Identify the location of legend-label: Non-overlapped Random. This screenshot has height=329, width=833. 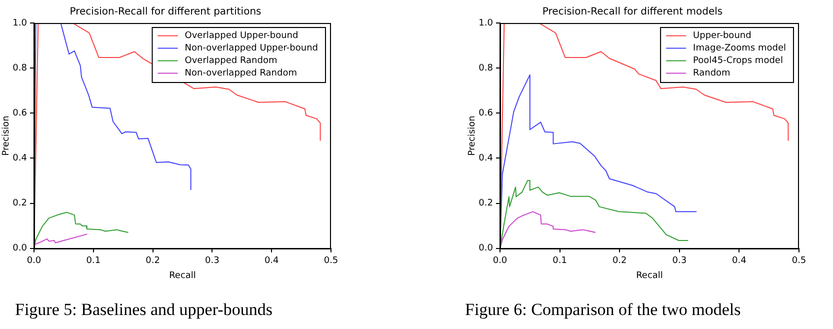
(241, 73).